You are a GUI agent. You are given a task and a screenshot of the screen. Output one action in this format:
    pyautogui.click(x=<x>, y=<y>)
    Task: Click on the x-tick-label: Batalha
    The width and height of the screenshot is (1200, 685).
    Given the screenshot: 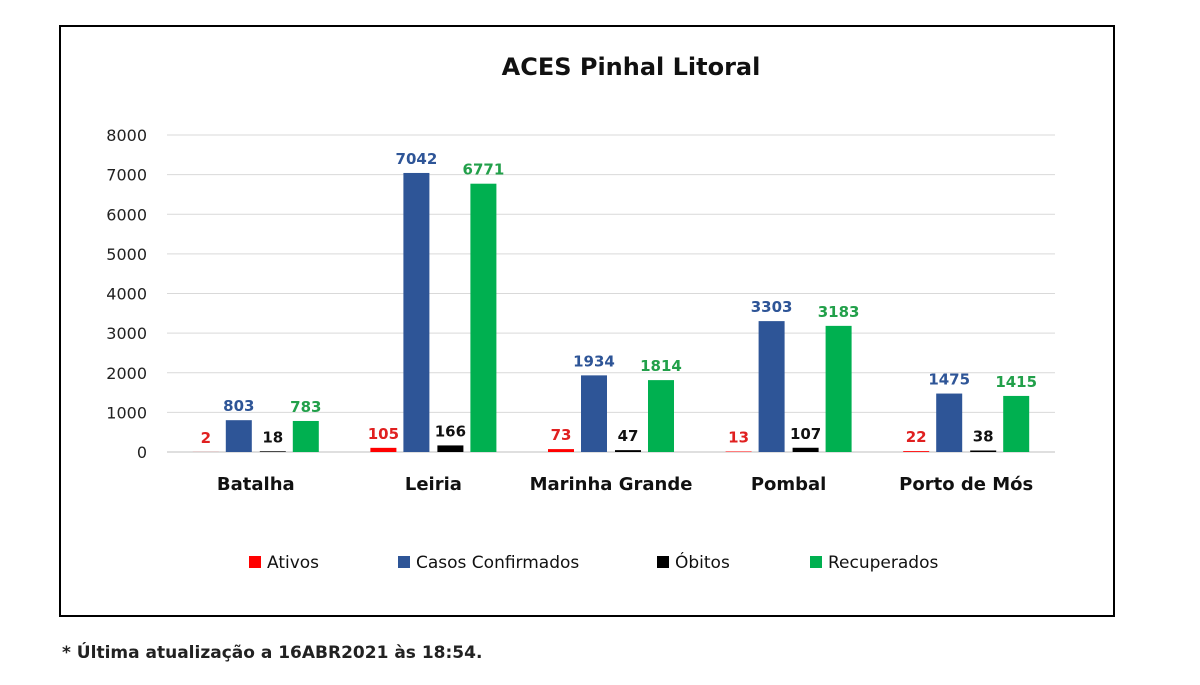 What is the action you would take?
    pyautogui.click(x=256, y=484)
    